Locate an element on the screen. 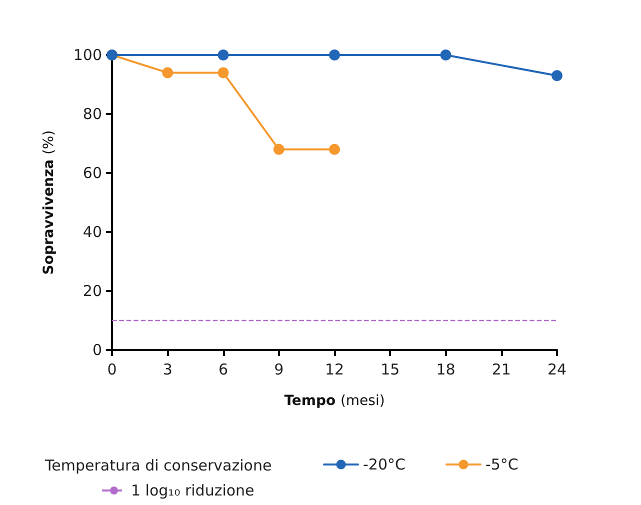 Image resolution: width=641 pixels, height=505 pixels. y-tick-label: 100 is located at coordinates (87, 55).